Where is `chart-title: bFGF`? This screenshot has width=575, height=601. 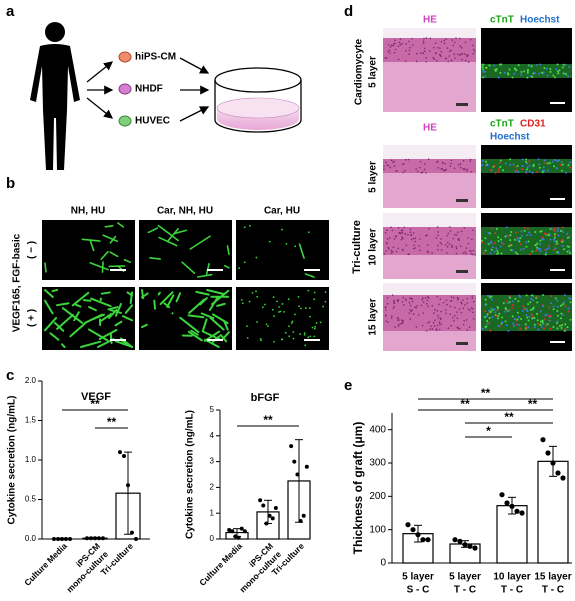
chart-title: bFGF is located at coordinates (265, 398).